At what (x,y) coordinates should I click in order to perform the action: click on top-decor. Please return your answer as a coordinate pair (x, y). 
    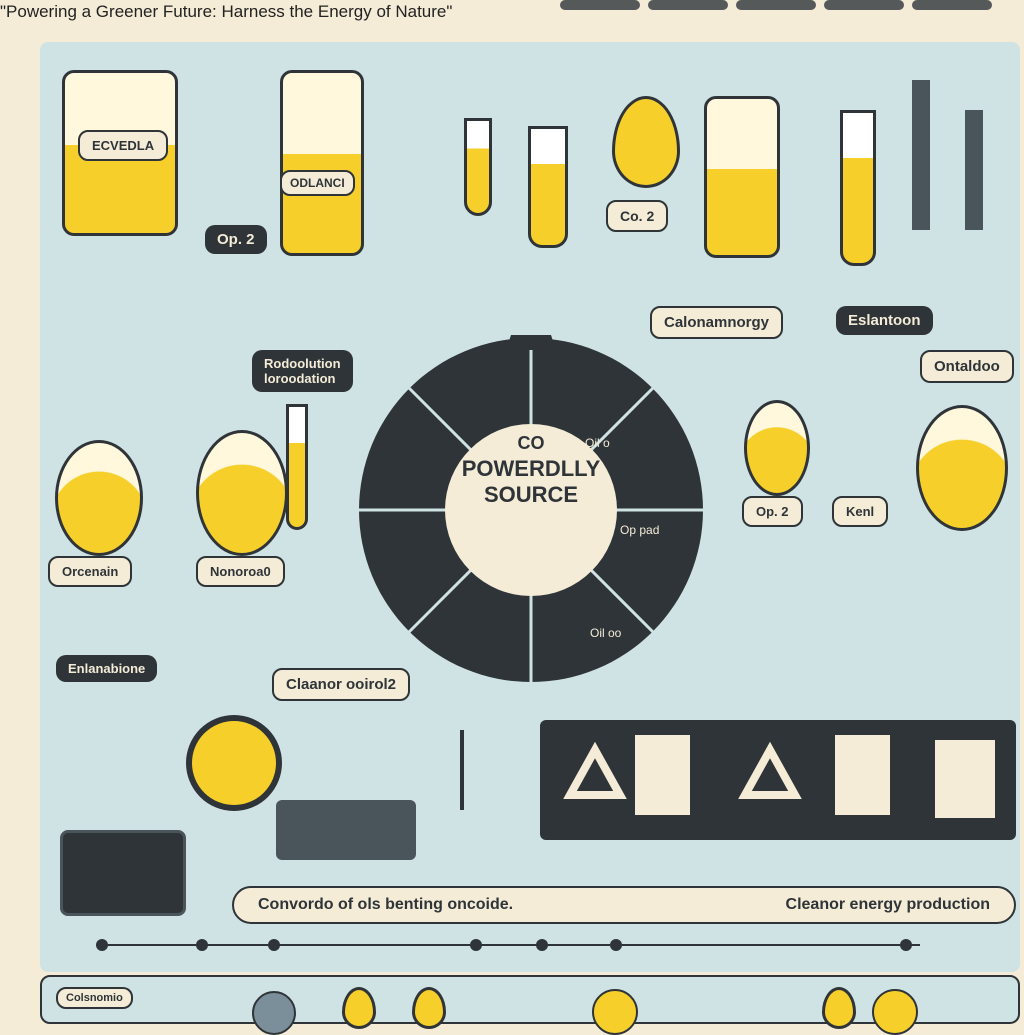
    Looking at the image, I should click on (792, 9).